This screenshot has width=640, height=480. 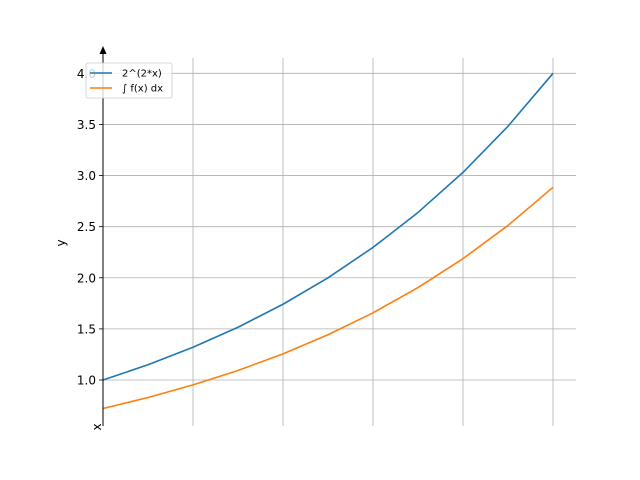 What do you see at coordinates (86, 278) in the screenshot?
I see `y-tick-label: 2.0` at bounding box center [86, 278].